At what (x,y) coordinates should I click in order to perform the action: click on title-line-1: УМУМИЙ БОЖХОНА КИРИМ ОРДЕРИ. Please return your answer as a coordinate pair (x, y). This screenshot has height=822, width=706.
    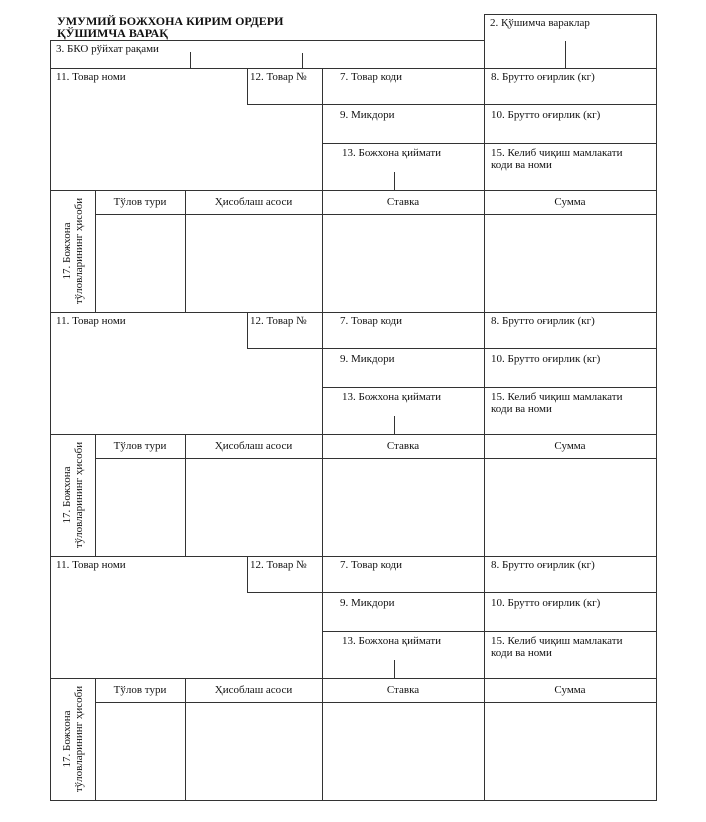
    Looking at the image, I should click on (170, 21).